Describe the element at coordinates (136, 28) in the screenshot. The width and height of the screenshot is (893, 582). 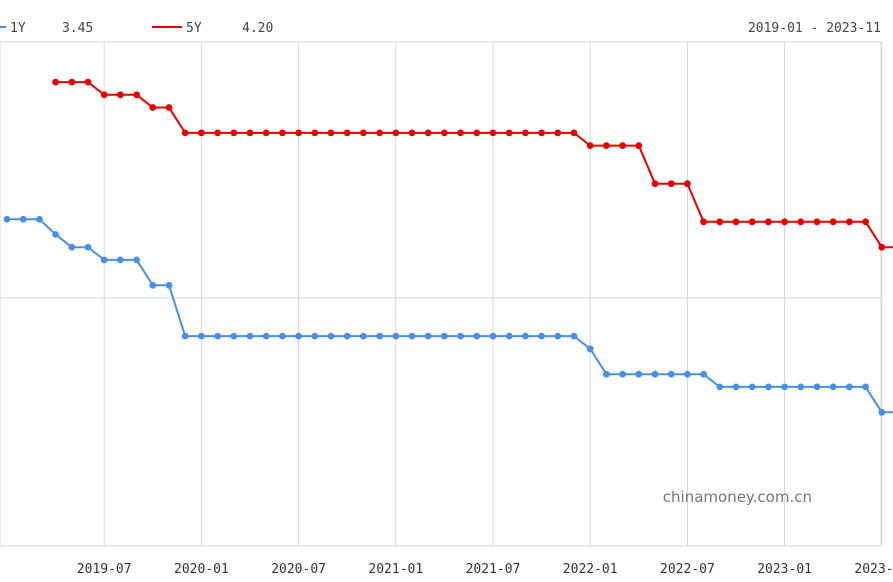
I see `legend: 1Y 3.45 5Y 4.20` at that location.